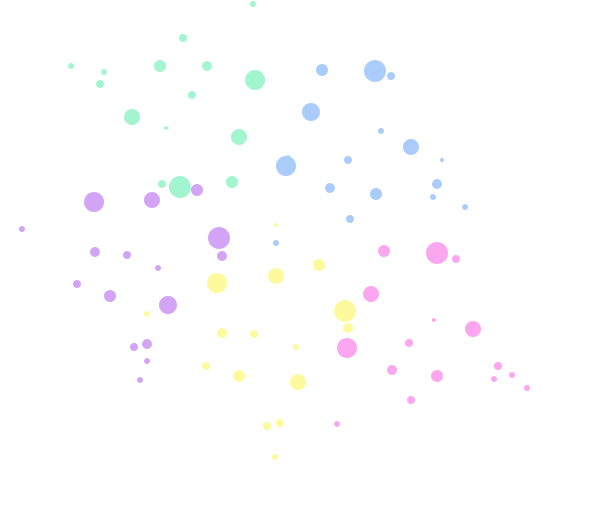 This screenshot has width=600, height=520. Describe the element at coordinates (124, 283) in the screenshot. I see `purple-splatters` at that location.